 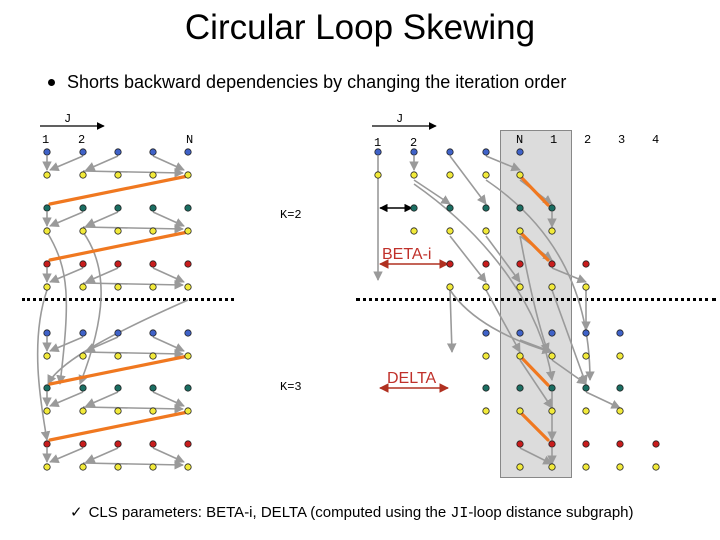 What do you see at coordinates (47, 467) in the screenshot?
I see `left-node-r12-c1` at bounding box center [47, 467].